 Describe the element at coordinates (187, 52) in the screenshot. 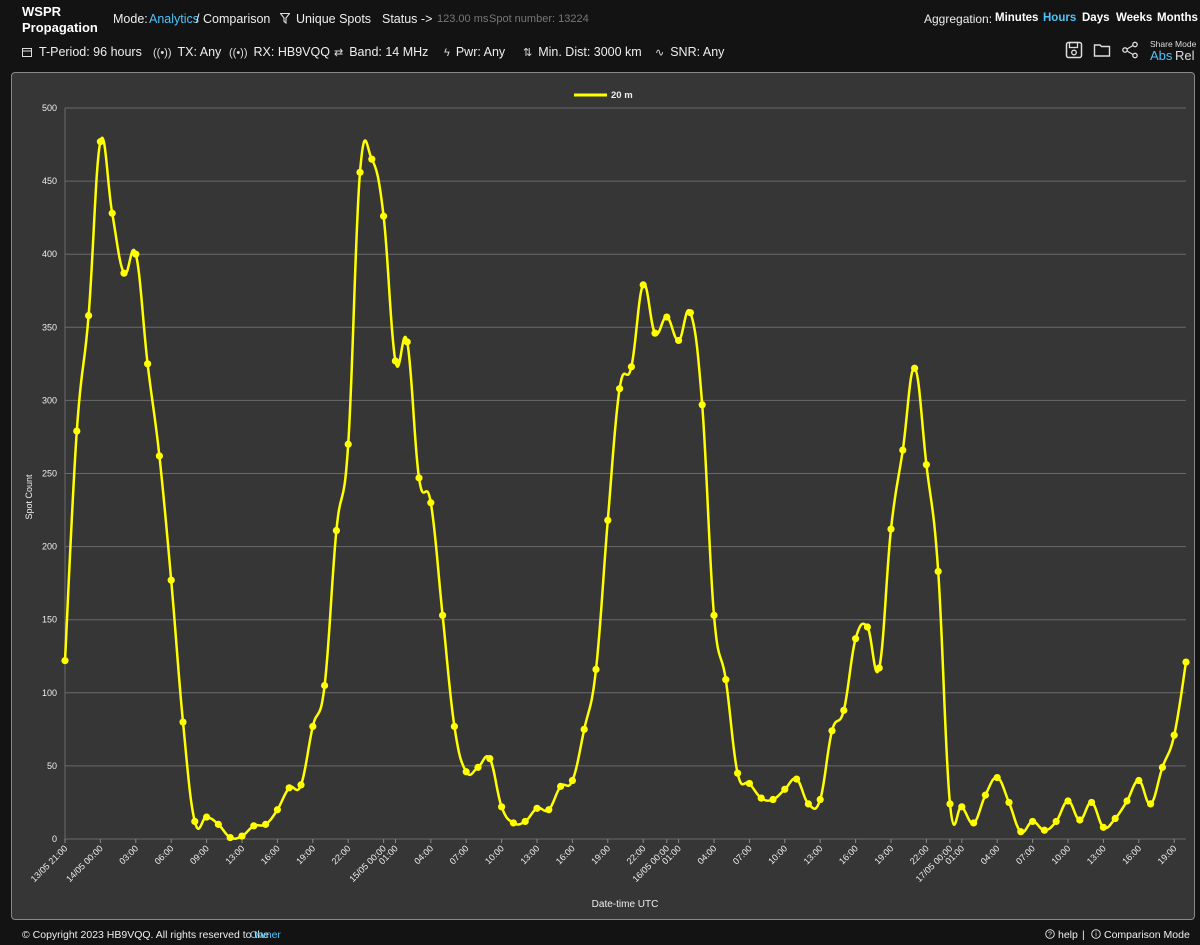

I see `filter-tx: ((•)) TX: Any` at that location.